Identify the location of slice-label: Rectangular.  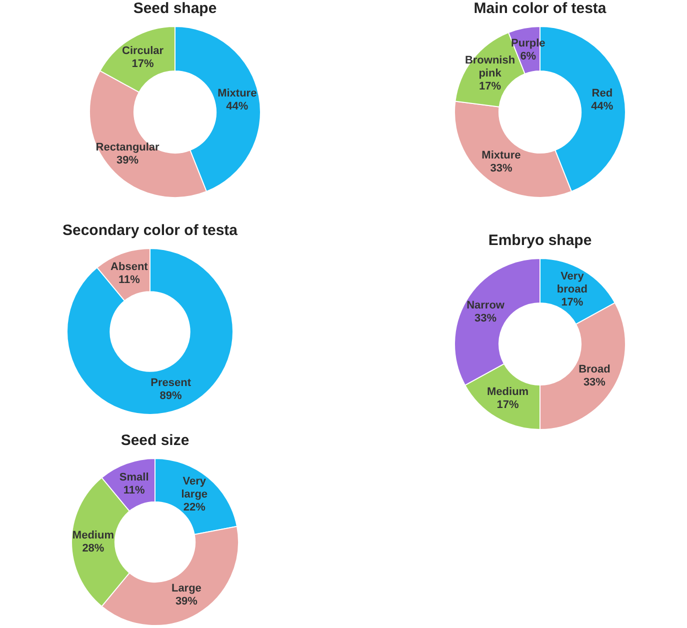
(128, 147).